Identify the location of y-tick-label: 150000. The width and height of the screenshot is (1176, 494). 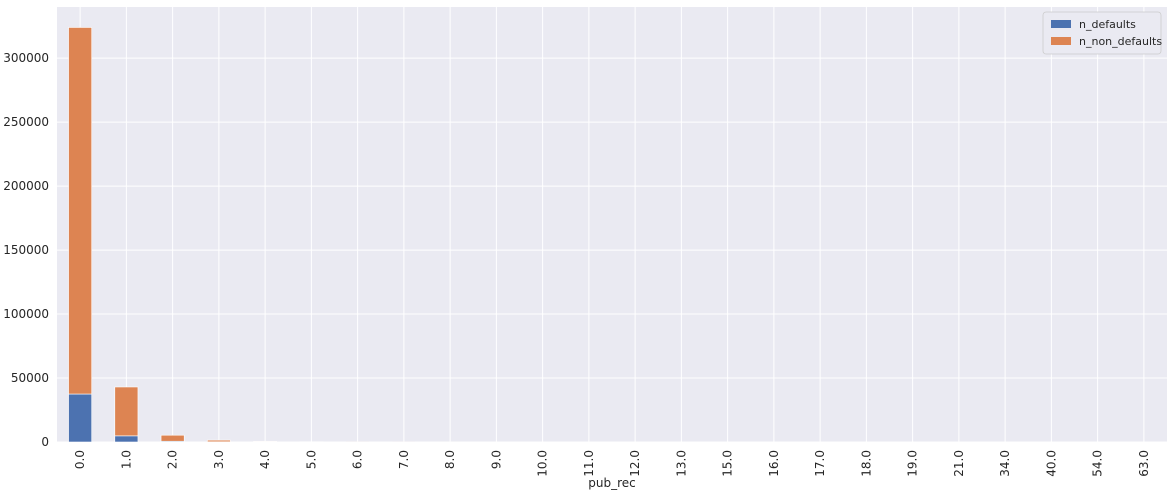
(26, 250).